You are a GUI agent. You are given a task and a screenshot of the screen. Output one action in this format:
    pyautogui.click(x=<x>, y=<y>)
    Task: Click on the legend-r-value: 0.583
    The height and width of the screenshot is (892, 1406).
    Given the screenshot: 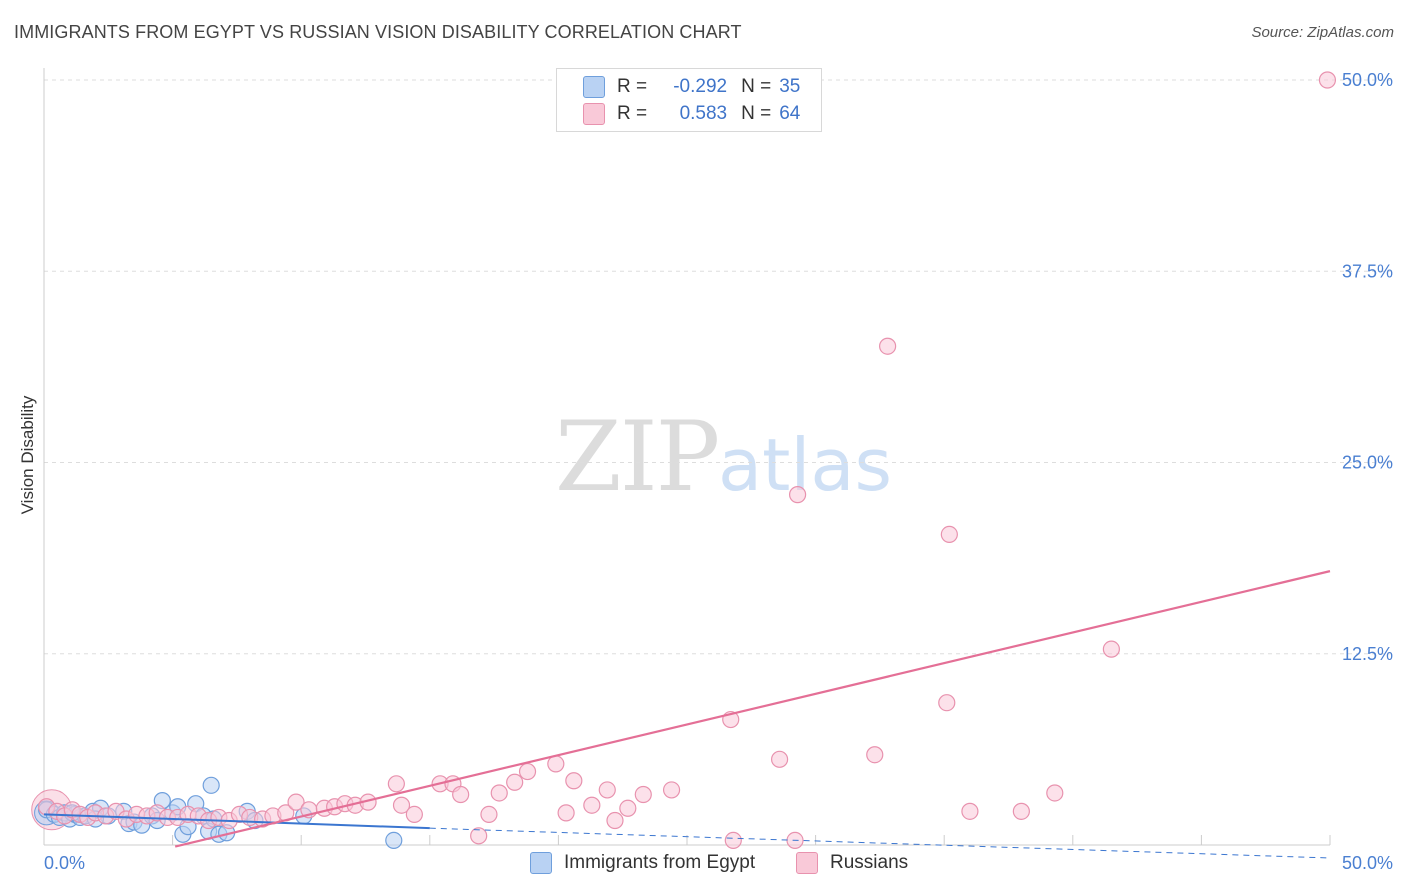 What is the action you would take?
    pyautogui.click(x=703, y=113)
    